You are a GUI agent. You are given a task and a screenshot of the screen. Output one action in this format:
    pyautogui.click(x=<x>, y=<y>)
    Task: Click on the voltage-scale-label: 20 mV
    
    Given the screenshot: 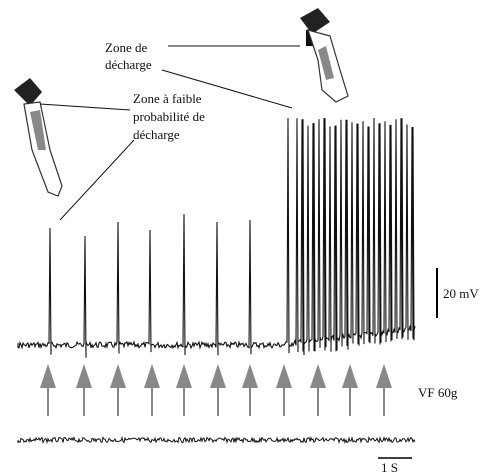 What is the action you would take?
    pyautogui.click(x=461, y=293)
    